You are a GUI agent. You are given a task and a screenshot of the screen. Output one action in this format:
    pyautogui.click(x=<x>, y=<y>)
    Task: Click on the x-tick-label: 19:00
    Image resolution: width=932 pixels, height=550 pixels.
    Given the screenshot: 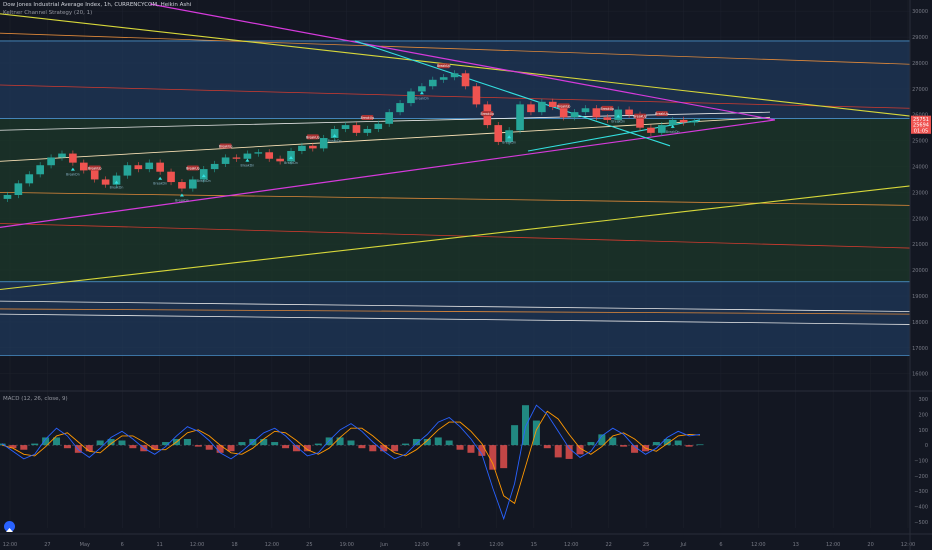 What is the action you would take?
    pyautogui.click(x=347, y=545)
    